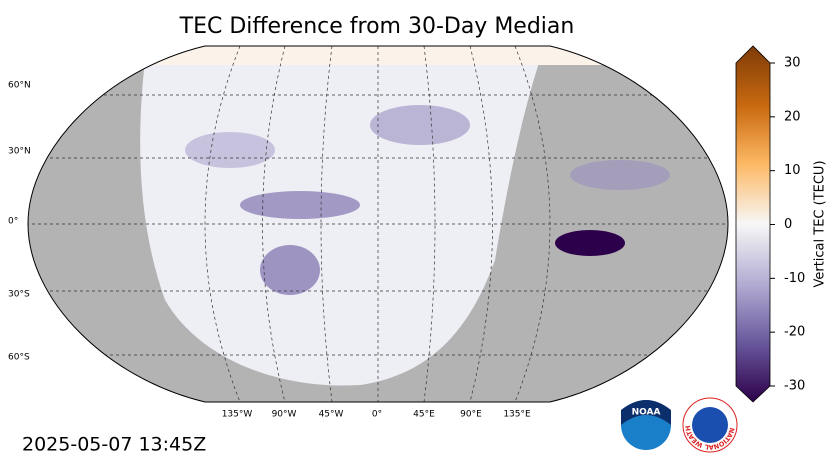 This screenshot has width=835, height=474. I want to click on lat-label: 30°N, so click(19, 152).